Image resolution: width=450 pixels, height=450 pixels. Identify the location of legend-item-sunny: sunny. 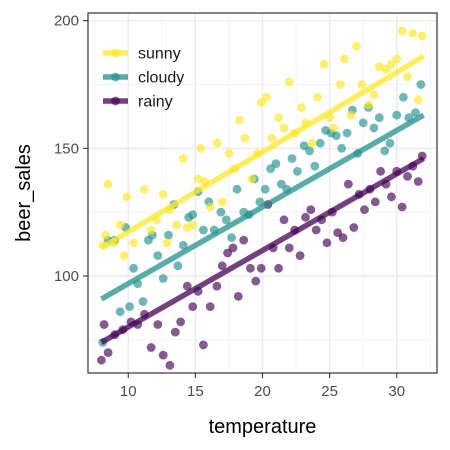
(142, 54).